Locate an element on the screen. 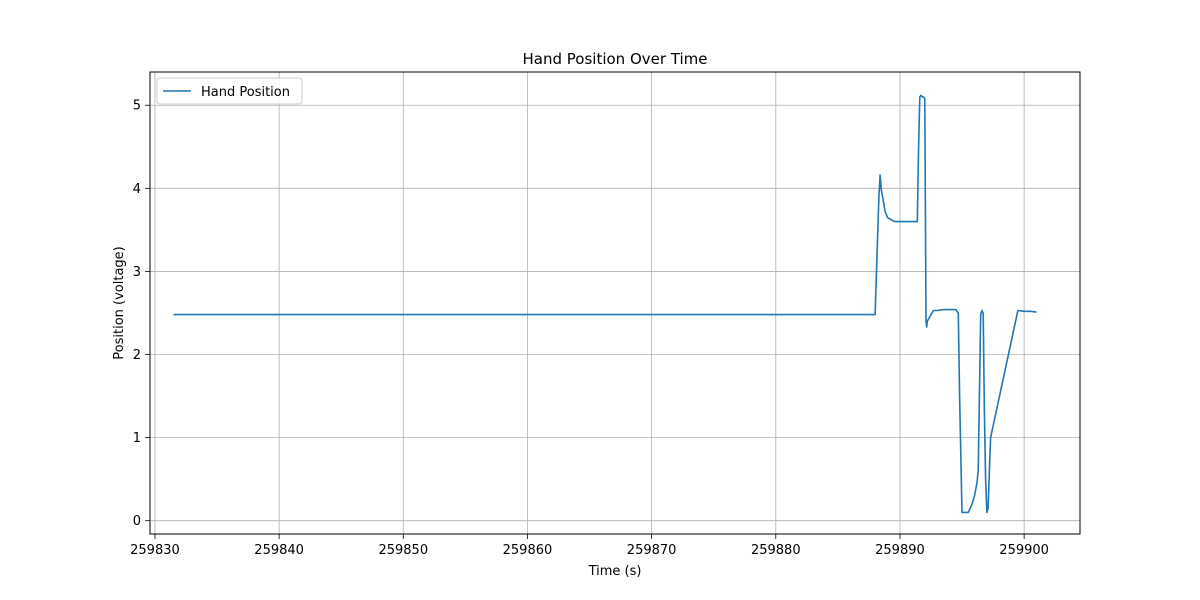 This screenshot has width=1200, height=600. y-axis-label: Position (voltage) is located at coordinates (119, 302).